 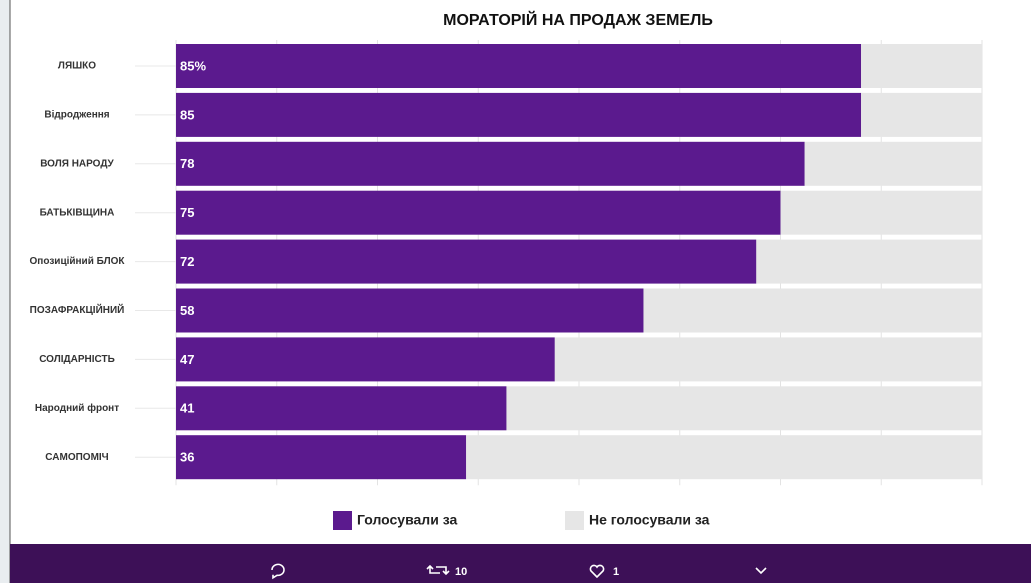 What do you see at coordinates (649, 520) in the screenshot?
I see `legend-label: Не голосували за` at bounding box center [649, 520].